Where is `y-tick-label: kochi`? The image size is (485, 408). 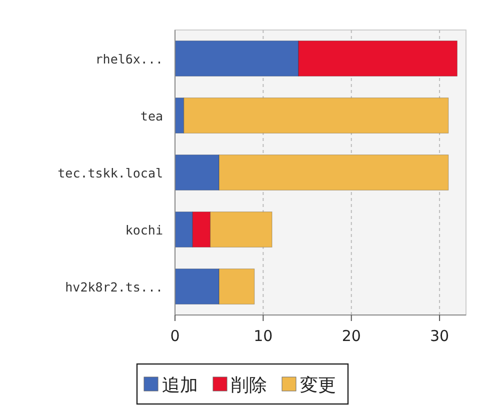 y-tick-label: kochi is located at coordinates (144, 230).